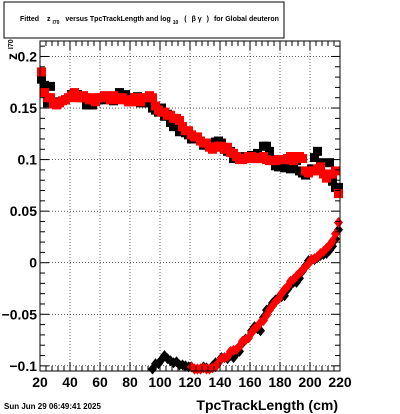  Describe the element at coordinates (29, 19) in the screenshot. I see `title-prefix: Fitted` at that location.